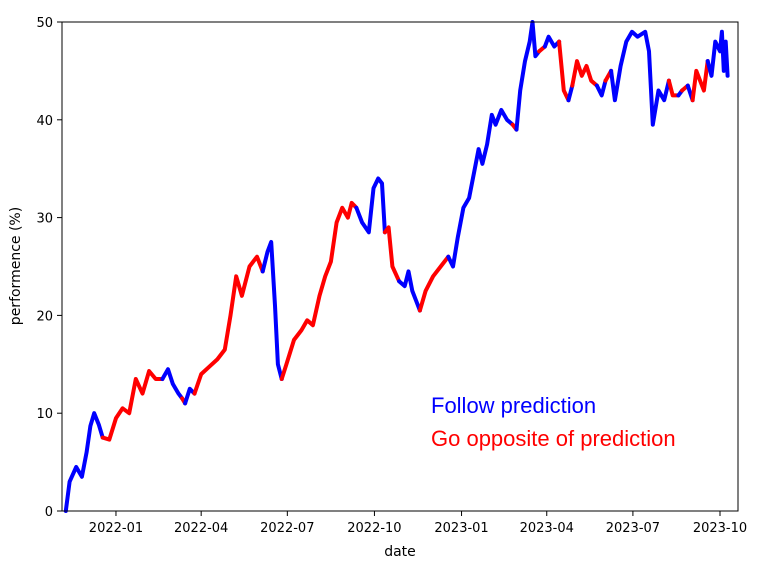  Describe the element at coordinates (49, 268) in the screenshot. I see `y-axis: 0 10 20 30 40 50` at that location.